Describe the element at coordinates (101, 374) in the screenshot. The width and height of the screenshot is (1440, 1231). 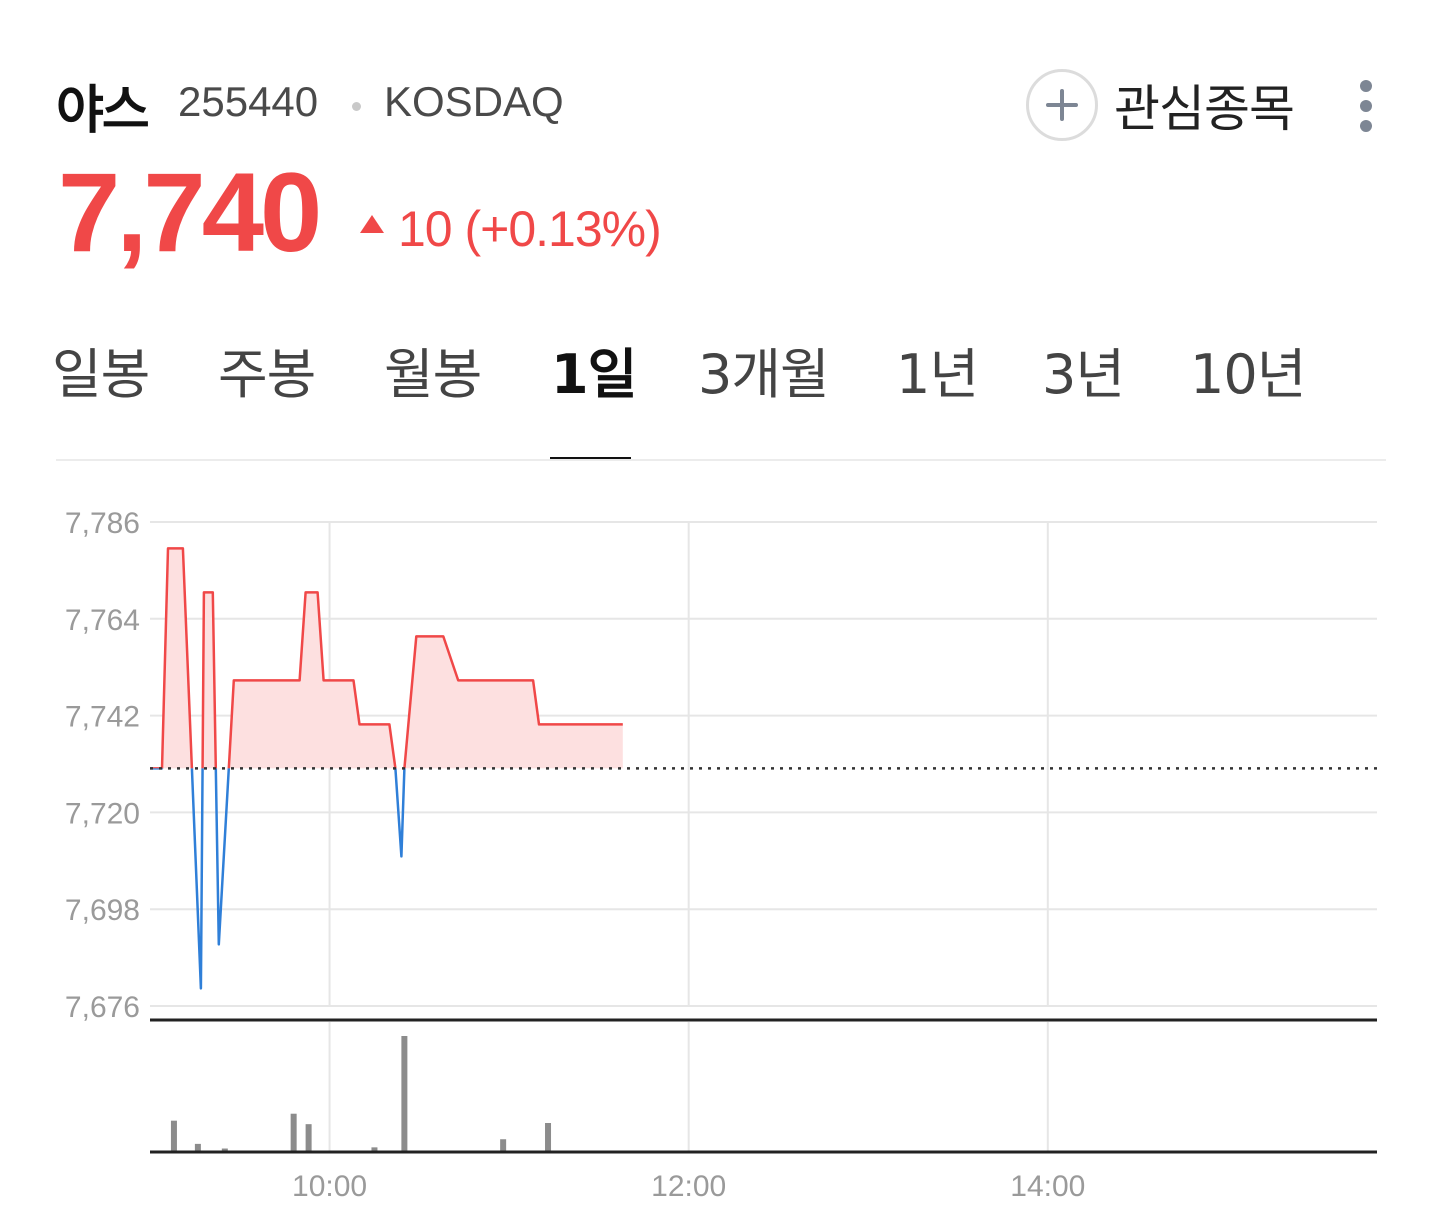
I see `tab-daily: 일봉` at that location.